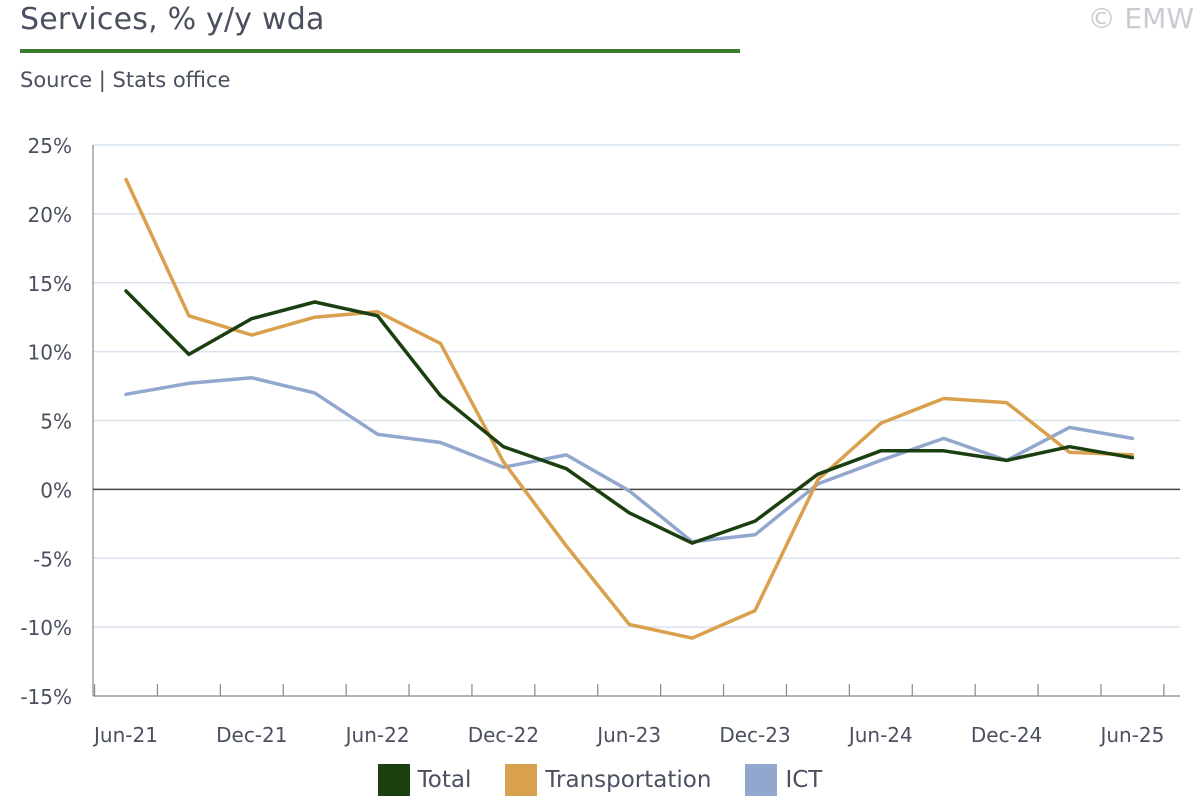 The image size is (1200, 800). Describe the element at coordinates (503, 735) in the screenshot. I see `x-tick-label: Dec-22` at that location.